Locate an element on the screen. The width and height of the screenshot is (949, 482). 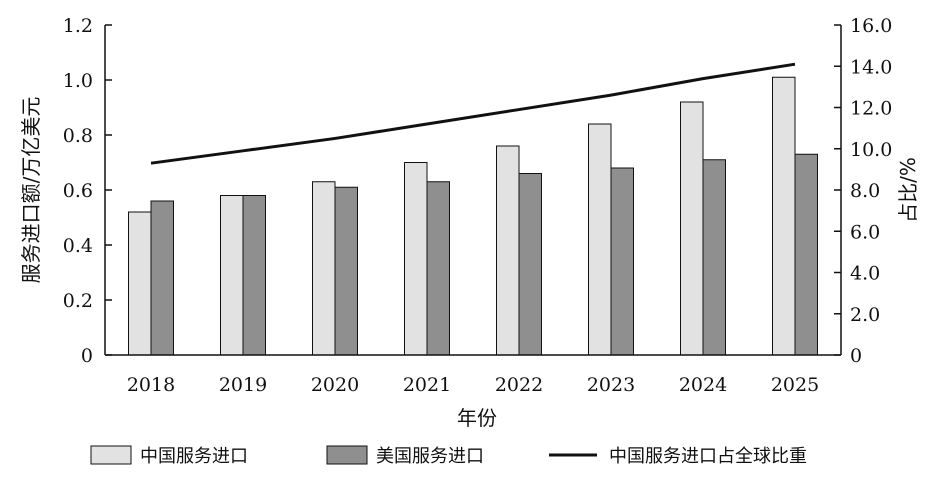
y-tick-label-left: 1.2 is located at coordinates (78, 26).